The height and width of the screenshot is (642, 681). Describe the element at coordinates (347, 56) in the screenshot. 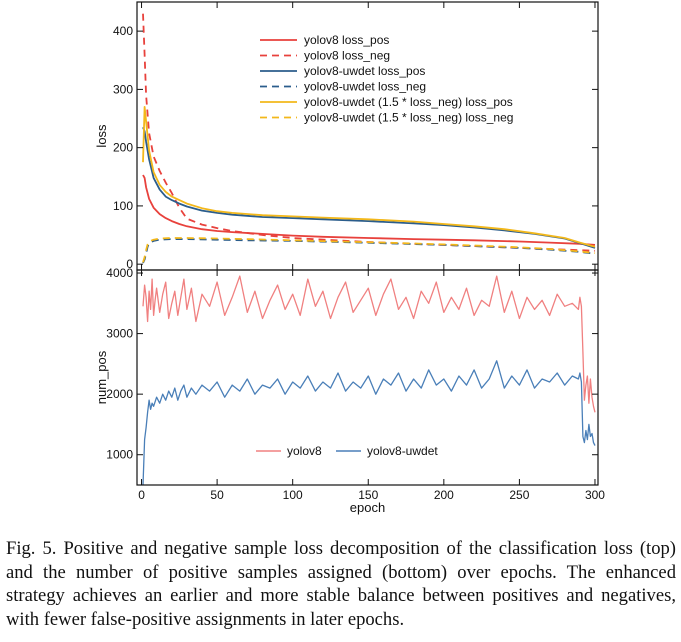

I see `legend-label: yolov8 loss_neg` at that location.